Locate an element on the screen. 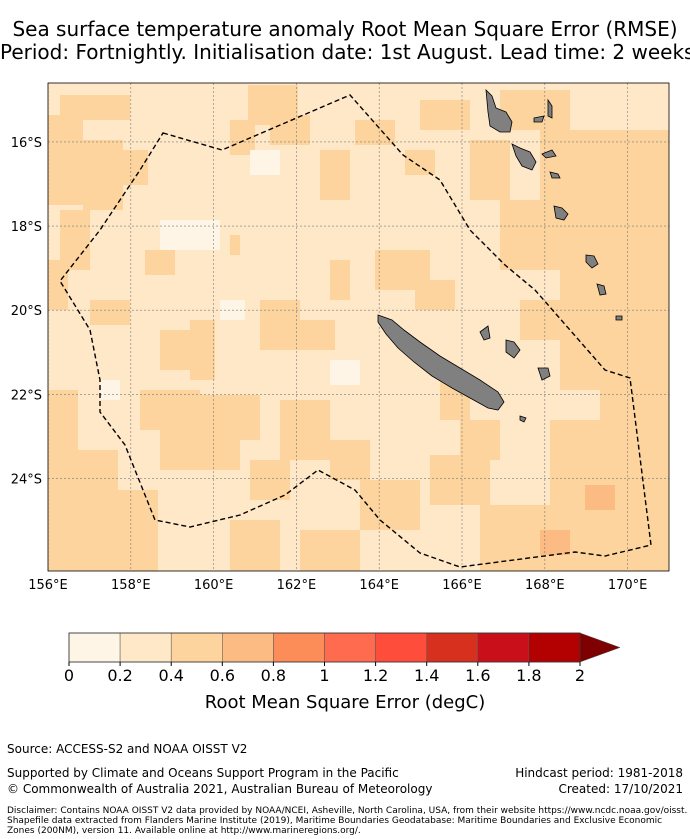  colorbar-tick-label: 0.8 is located at coordinates (273, 675).